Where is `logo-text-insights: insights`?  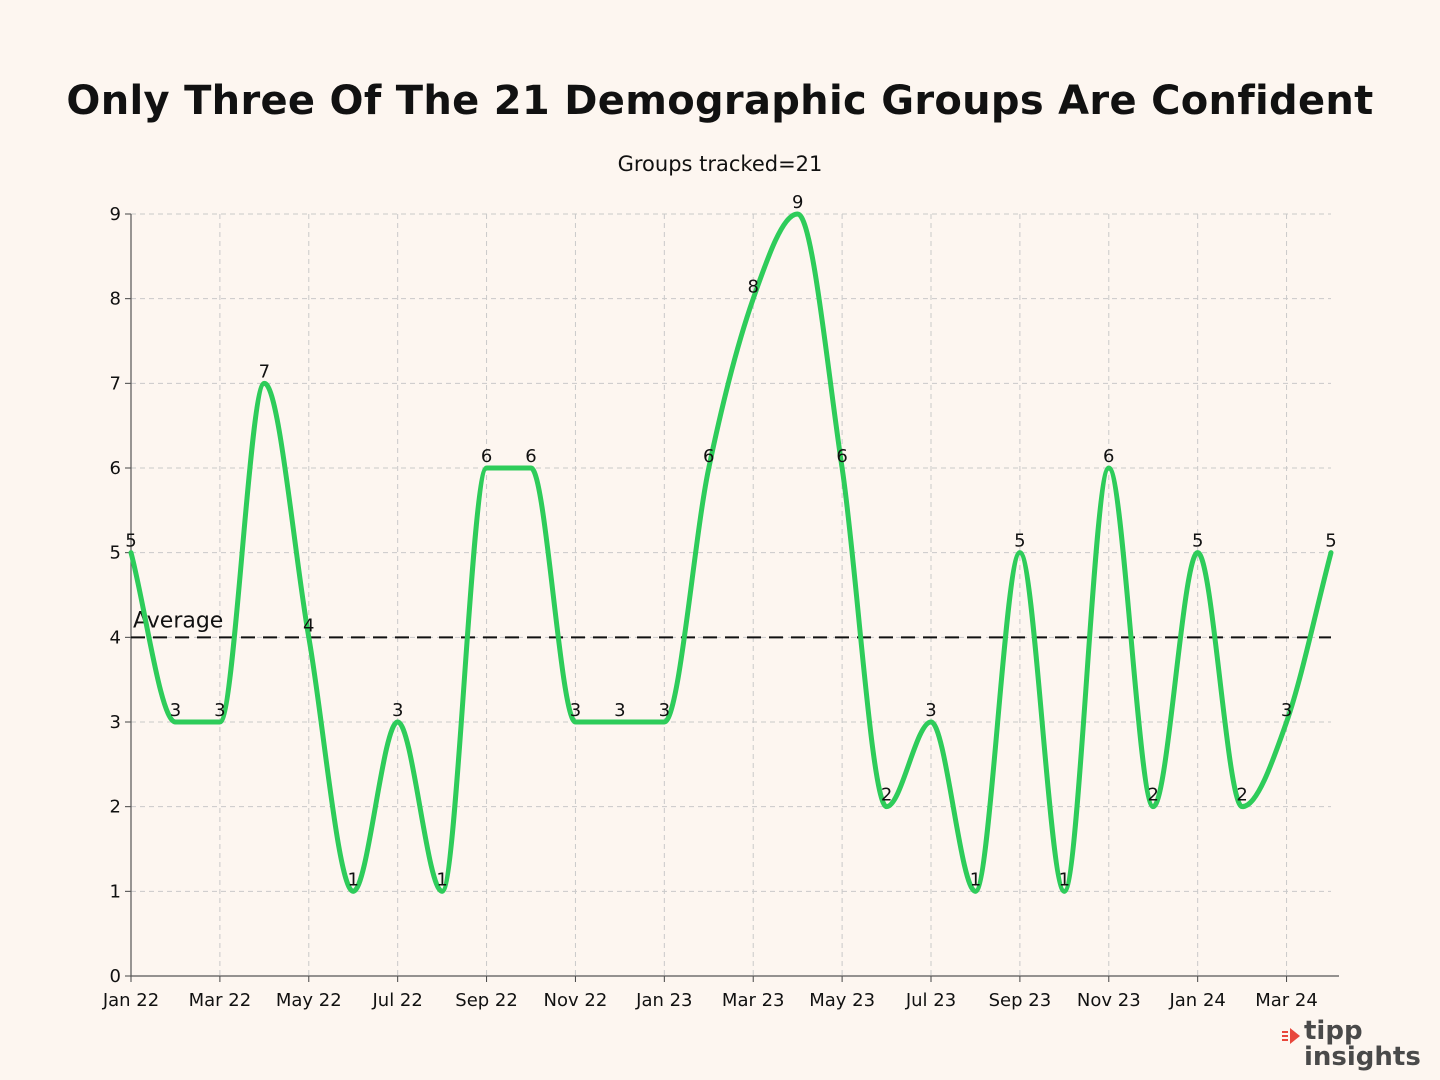 logo-text-insights: insights is located at coordinates (1362, 1057).